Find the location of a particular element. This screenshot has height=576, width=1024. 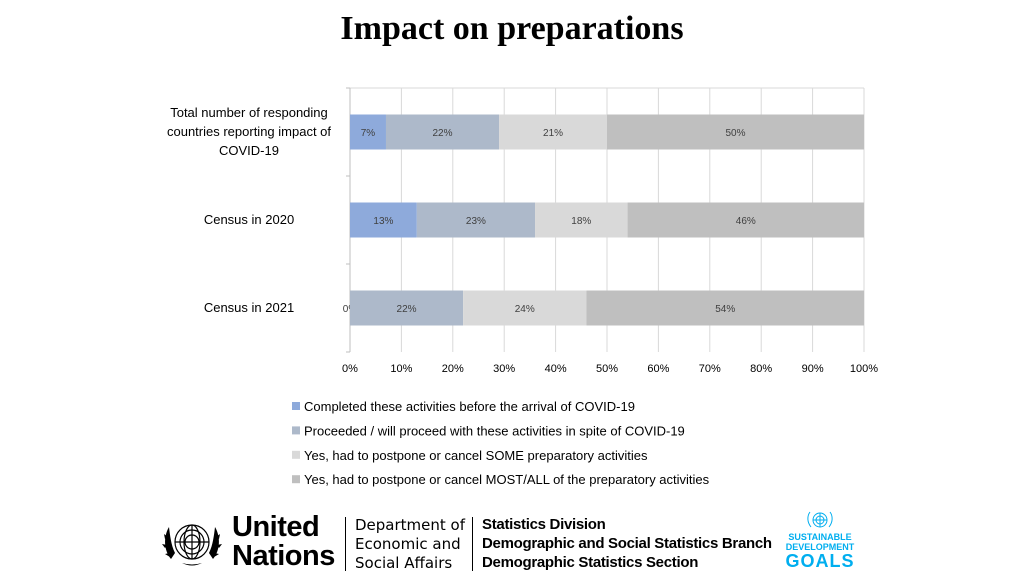

sdg-logo: SUSTAINABLE DEVELOPMENT GOALS is located at coordinates (820, 540).